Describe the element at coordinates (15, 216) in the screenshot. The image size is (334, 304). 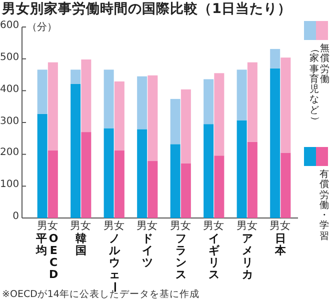
I see `y-tick-label: 0` at that location.